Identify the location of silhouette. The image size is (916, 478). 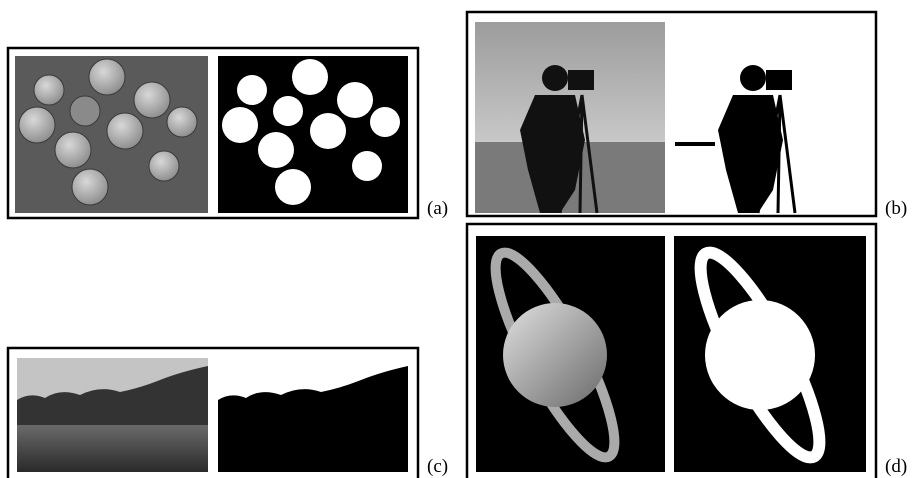
(559, 139).